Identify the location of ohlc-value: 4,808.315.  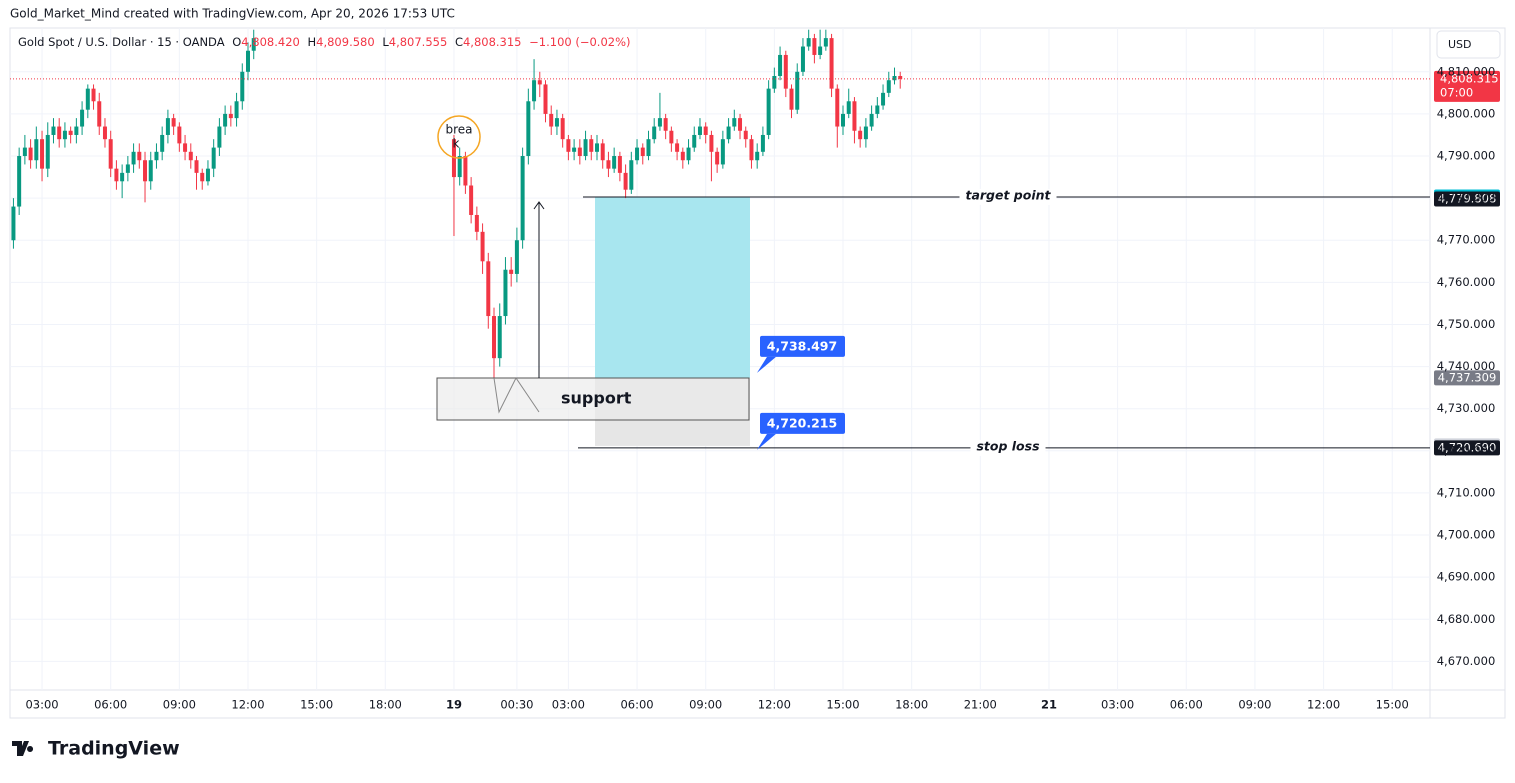
(492, 42).